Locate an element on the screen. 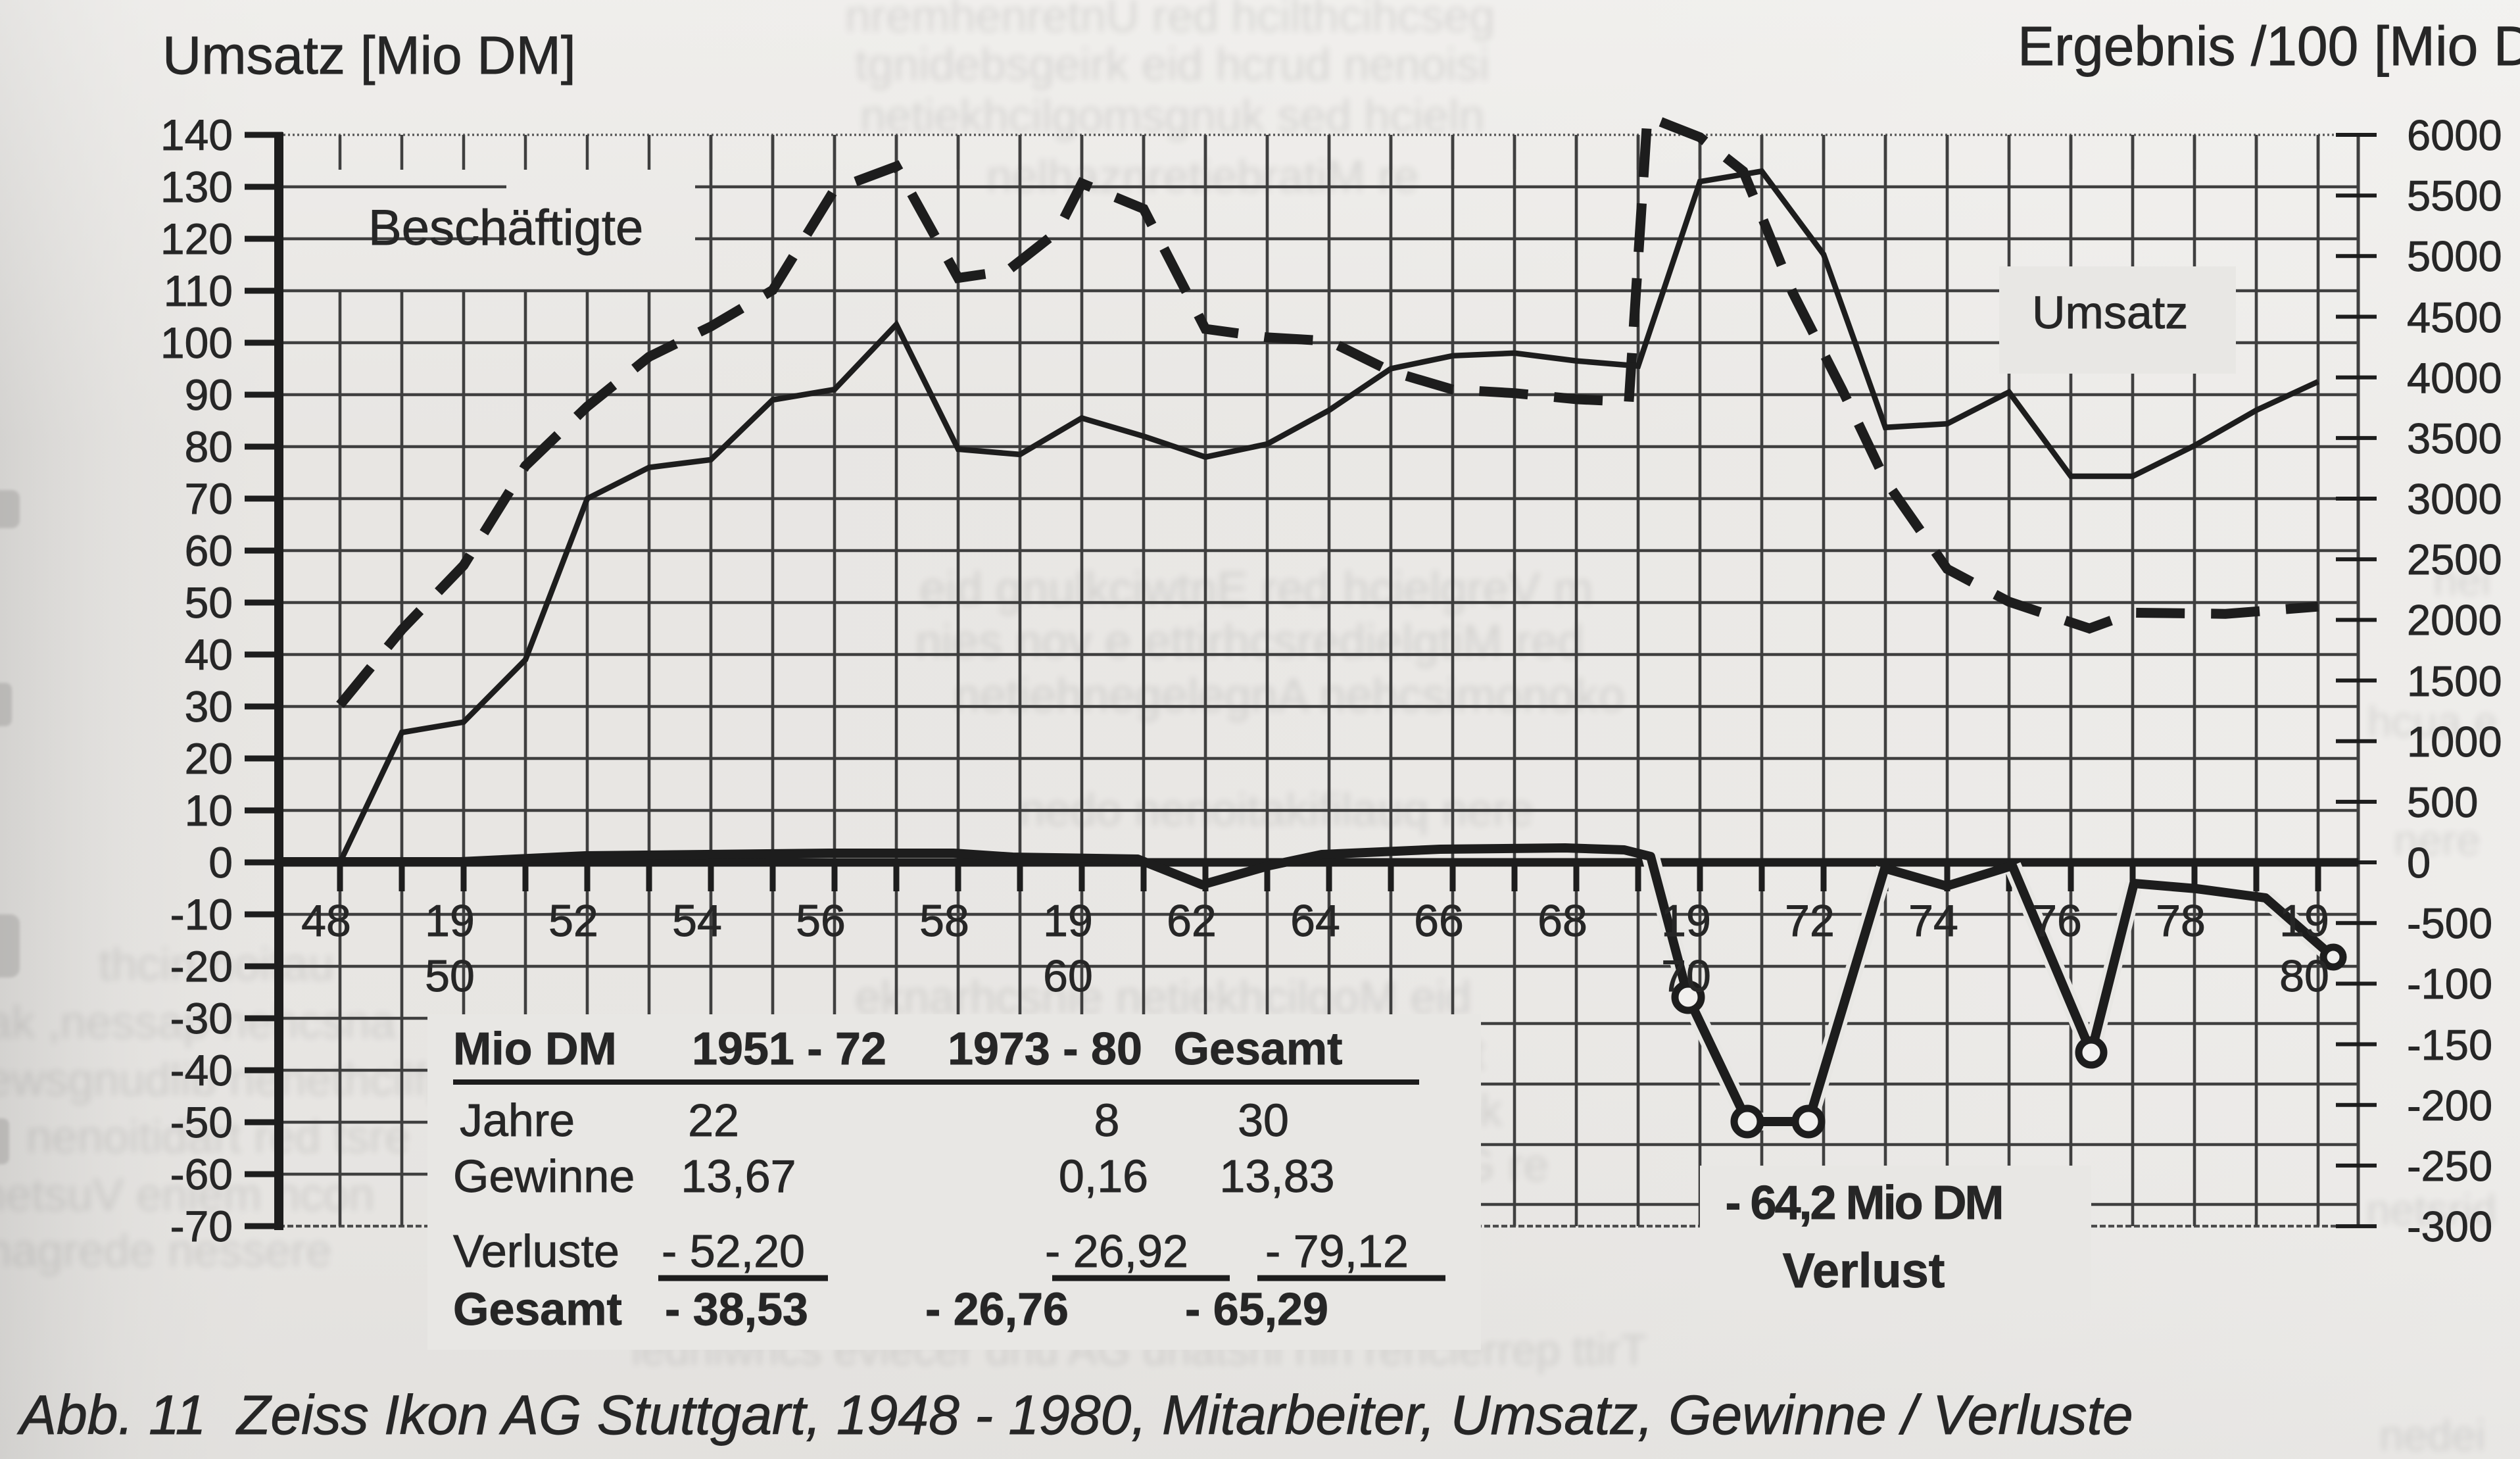 This screenshot has width=2520, height=1459. svg-text: Mio DM is located at coordinates (535, 1048).